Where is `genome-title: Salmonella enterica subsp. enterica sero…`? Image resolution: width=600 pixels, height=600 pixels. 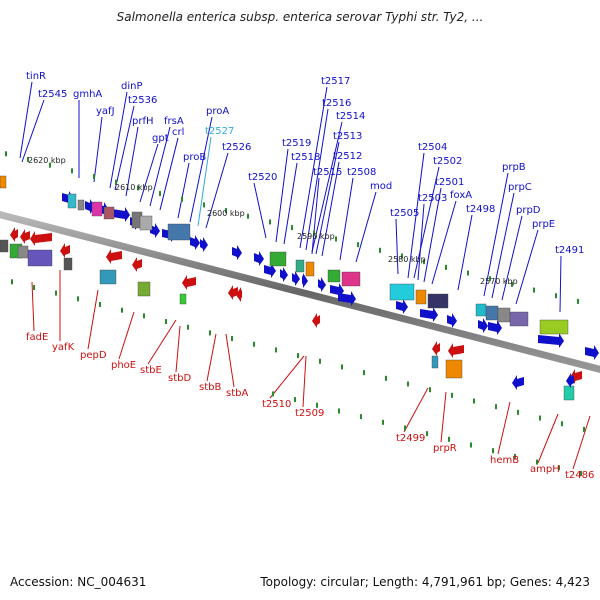
genome-title: Salmonella enterica subsp. enterica sero… is located at coordinates (300, 17).